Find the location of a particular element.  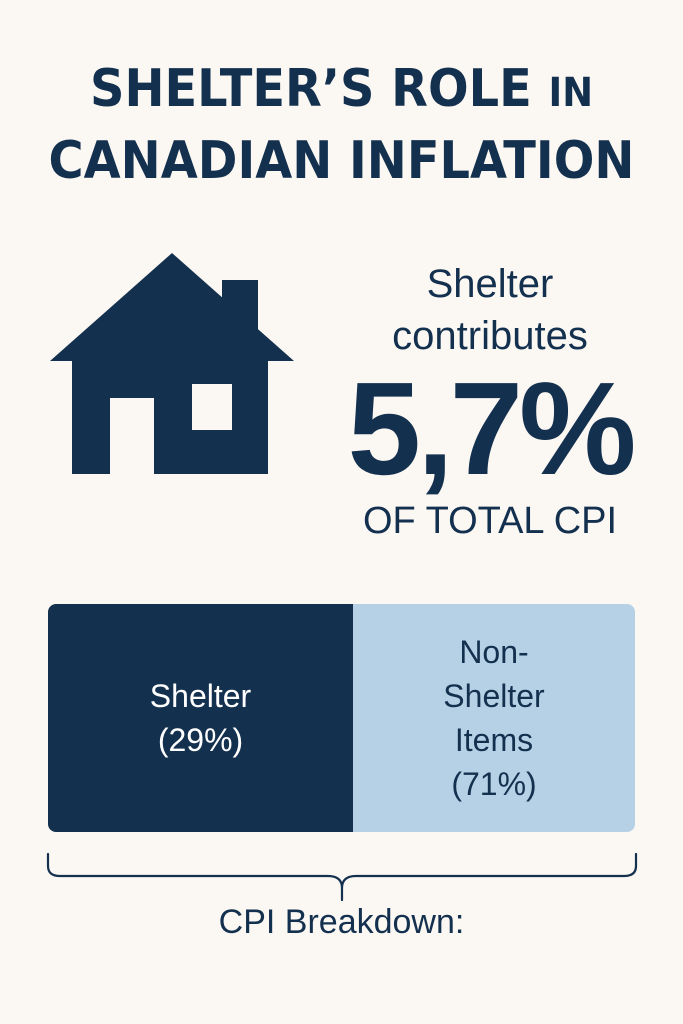

chart-caption: CPI Breakdown: is located at coordinates (341, 922).